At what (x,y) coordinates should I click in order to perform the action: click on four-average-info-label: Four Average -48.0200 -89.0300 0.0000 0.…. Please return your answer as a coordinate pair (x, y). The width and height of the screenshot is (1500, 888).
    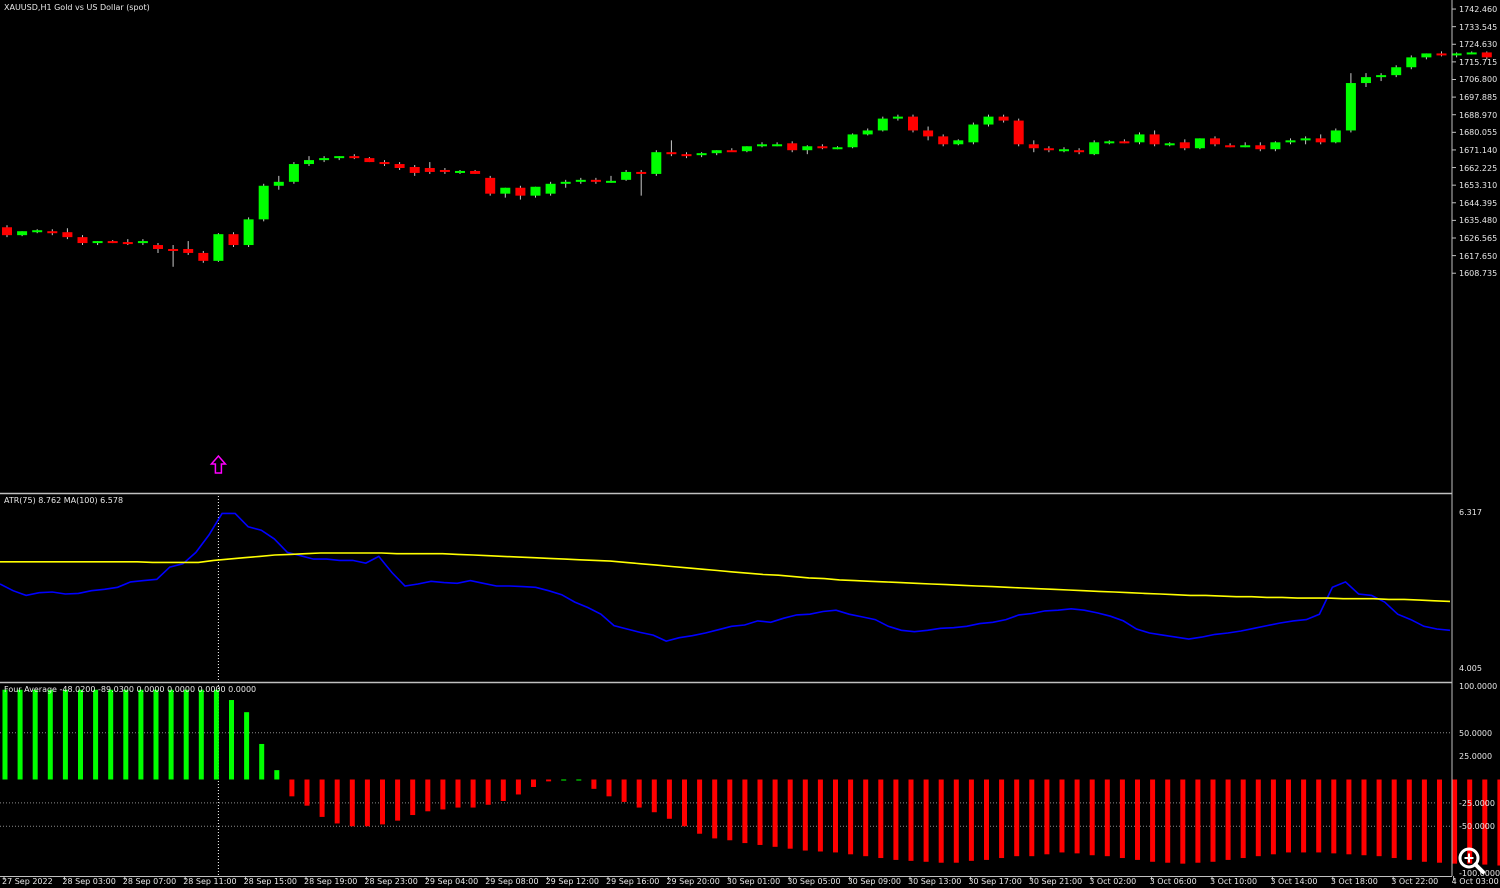
    Looking at the image, I should click on (130, 689).